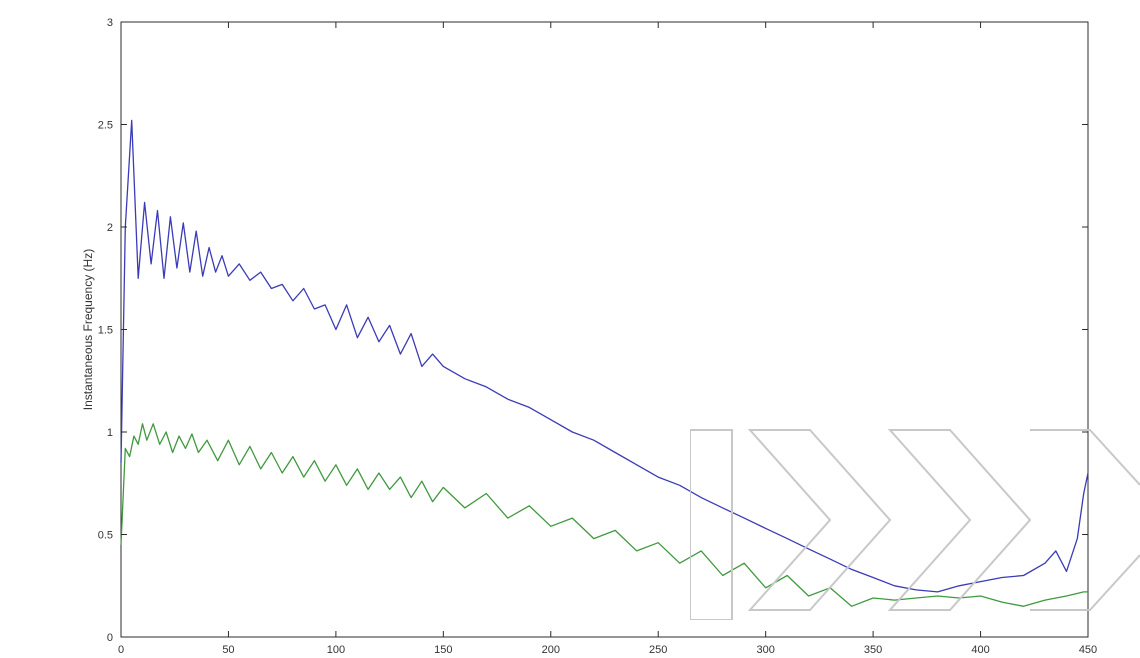  What do you see at coordinates (1088, 650) in the screenshot?
I see `x-tick-label-9: 450` at bounding box center [1088, 650].